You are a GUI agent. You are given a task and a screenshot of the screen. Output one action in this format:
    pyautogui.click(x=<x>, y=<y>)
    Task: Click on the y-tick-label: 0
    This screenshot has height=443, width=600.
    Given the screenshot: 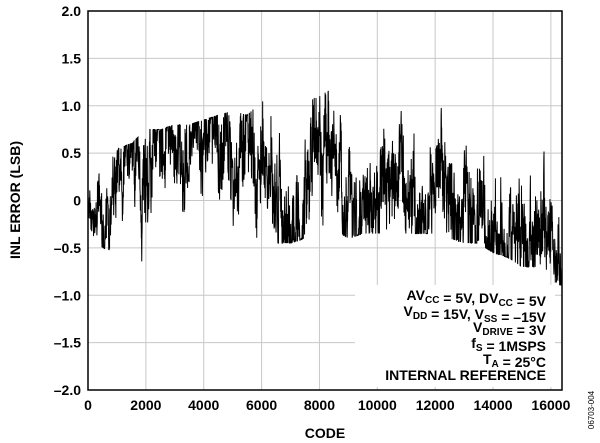 What is the action you would take?
    pyautogui.click(x=77, y=201)
    